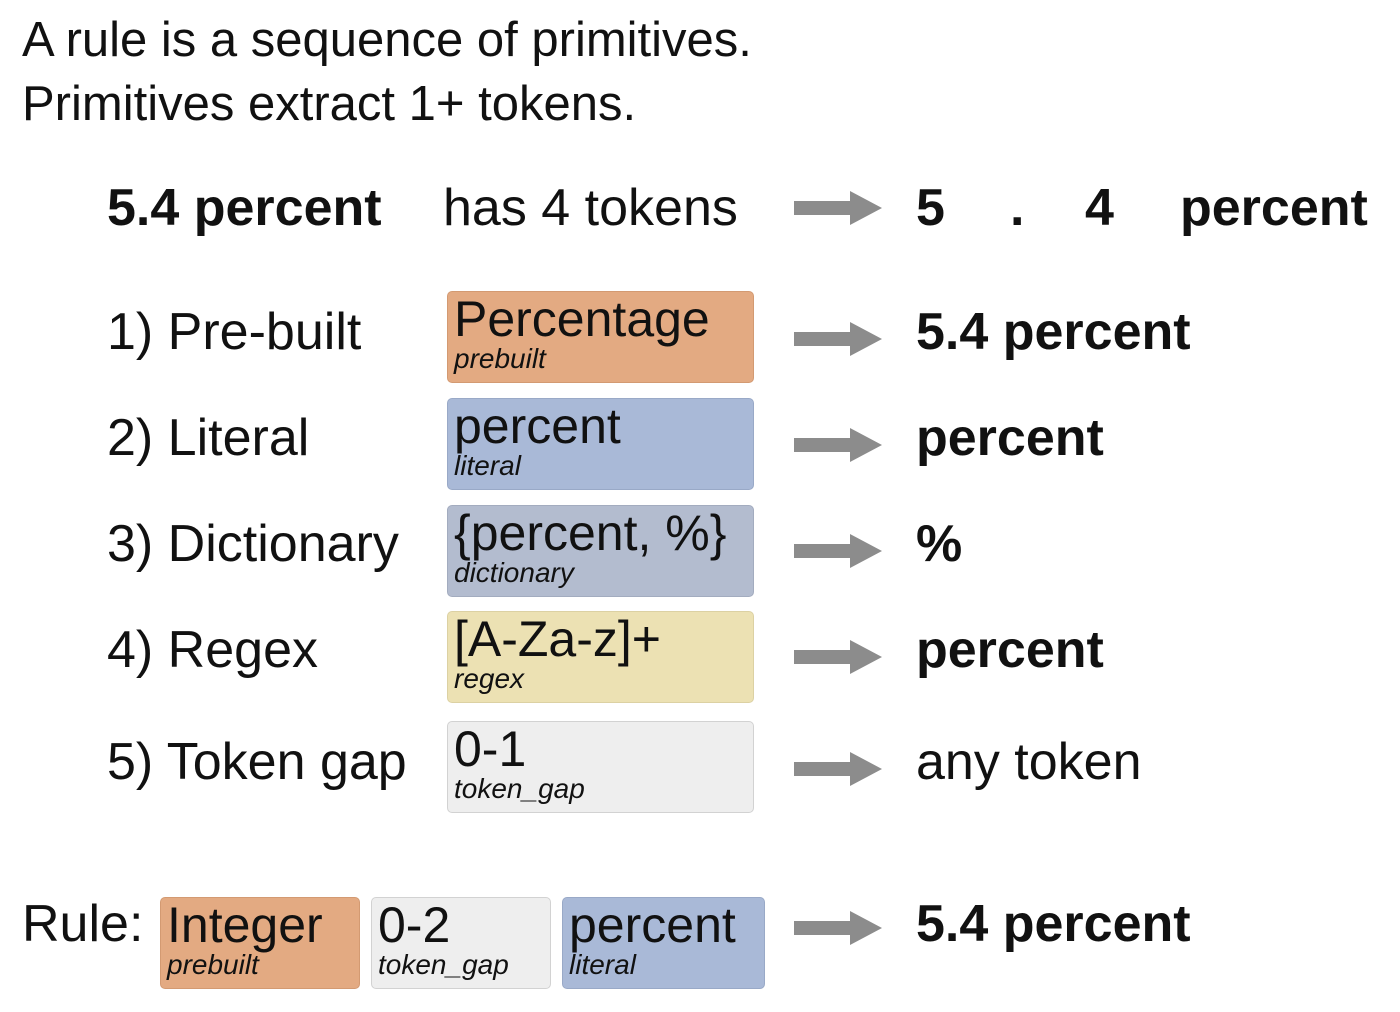 The height and width of the screenshot is (1012, 1400). Describe the element at coordinates (244, 208) in the screenshot. I see `token-phrase: 5.4 percent` at that location.